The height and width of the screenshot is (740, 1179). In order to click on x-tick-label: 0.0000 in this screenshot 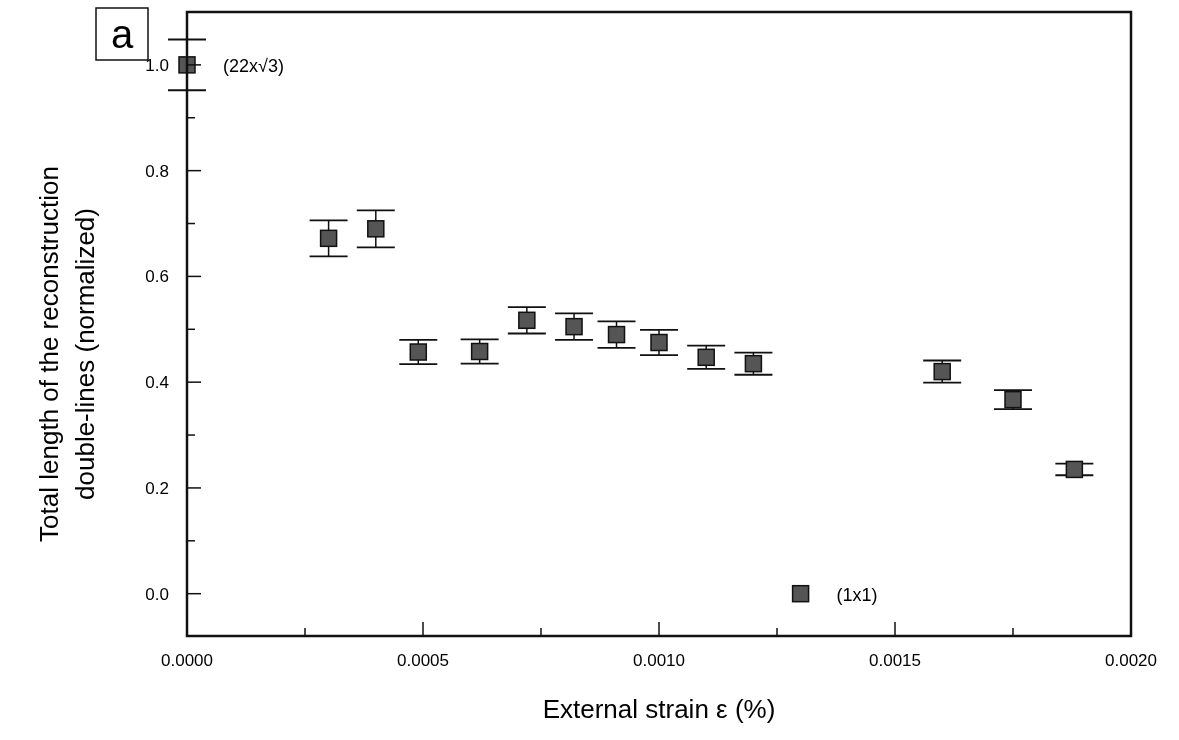, I will do `click(187, 660)`.